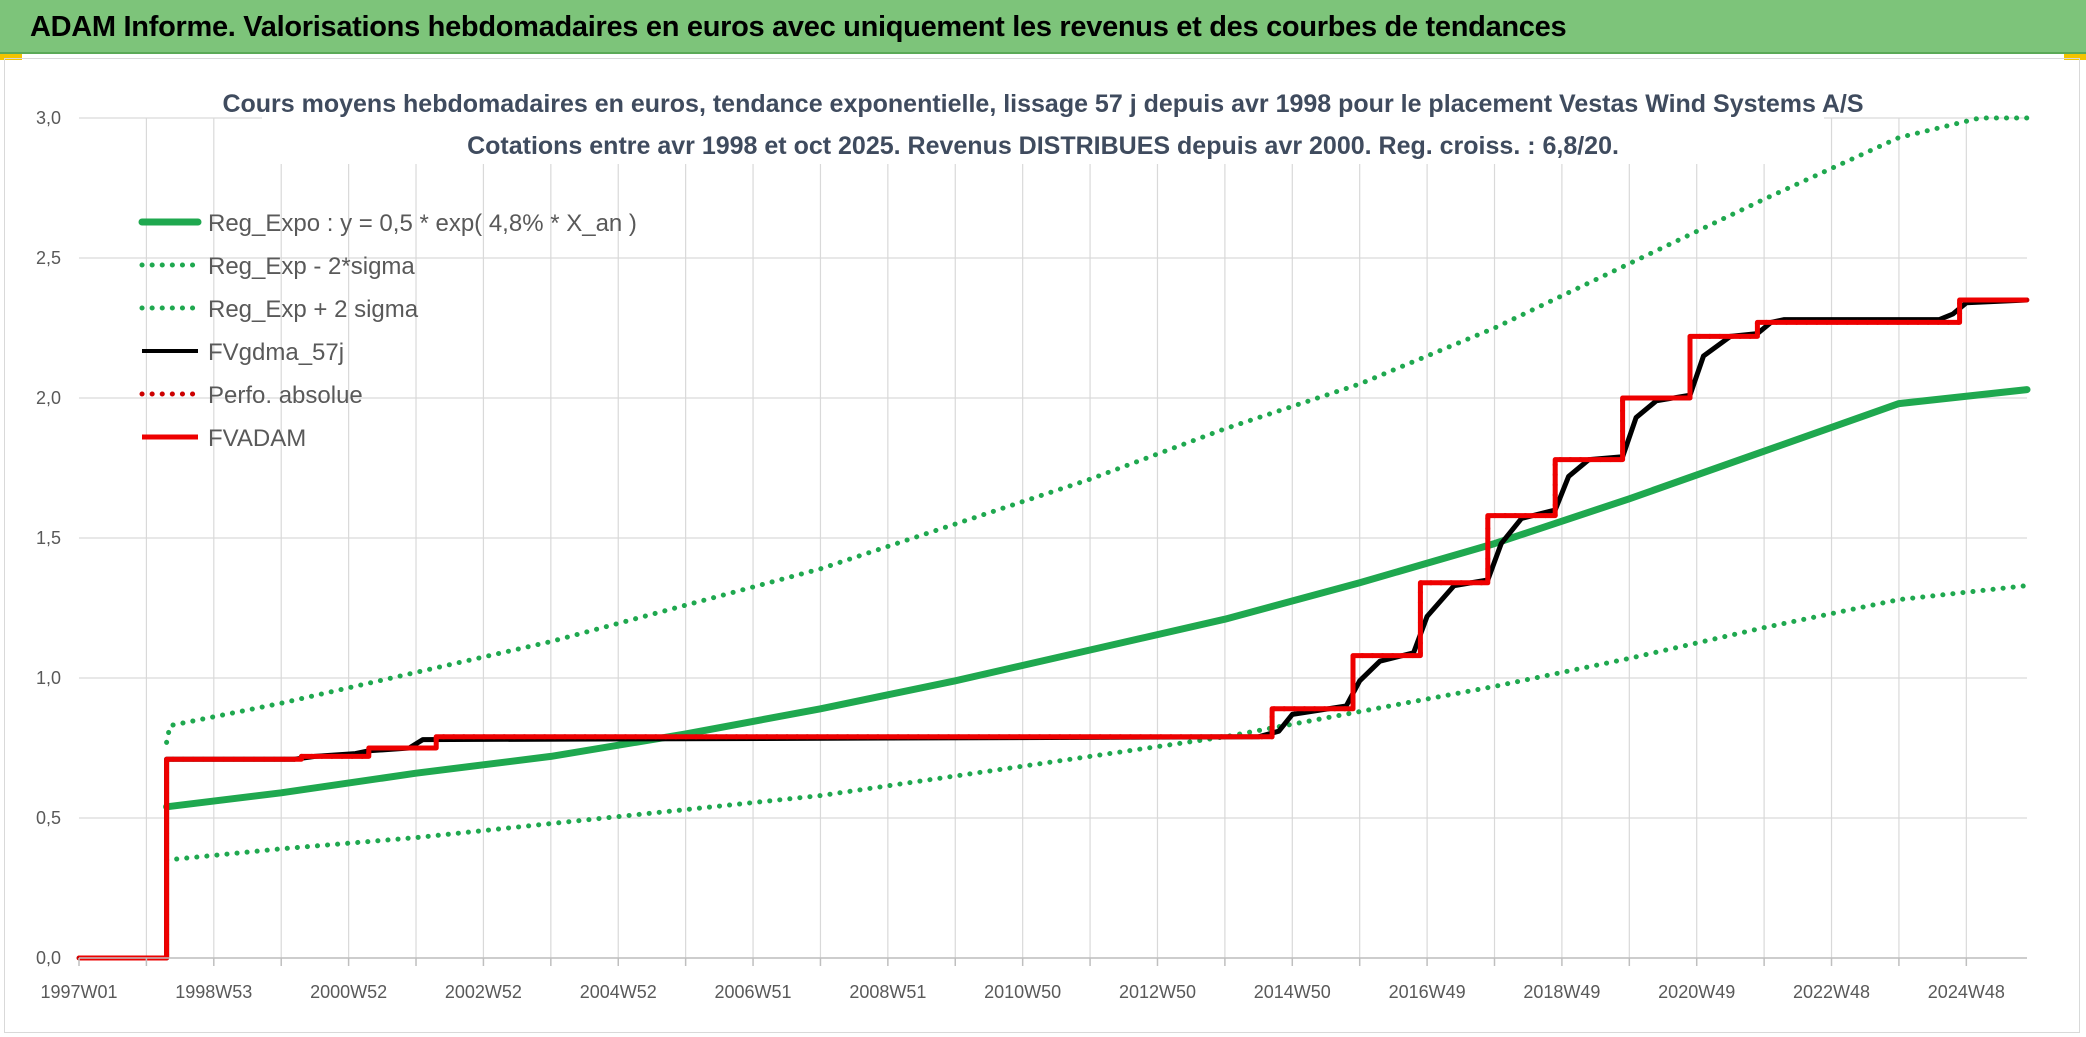  I want to click on legend-label-perfo-absolue: Perfo. absolue, so click(285, 395).